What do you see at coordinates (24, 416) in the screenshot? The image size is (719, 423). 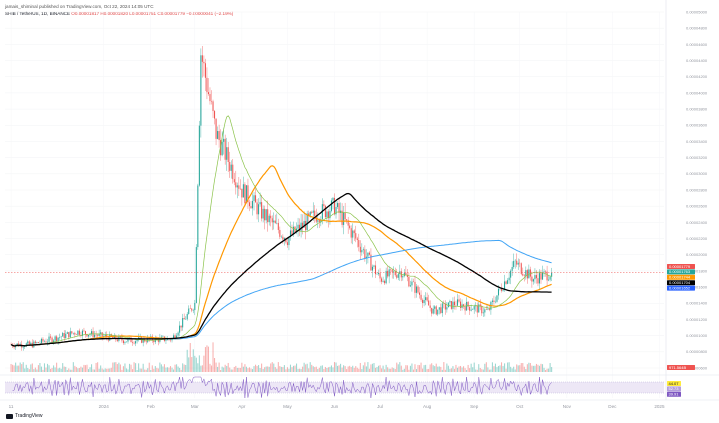 I see `tradingview-logo: TradingView` at bounding box center [24, 416].